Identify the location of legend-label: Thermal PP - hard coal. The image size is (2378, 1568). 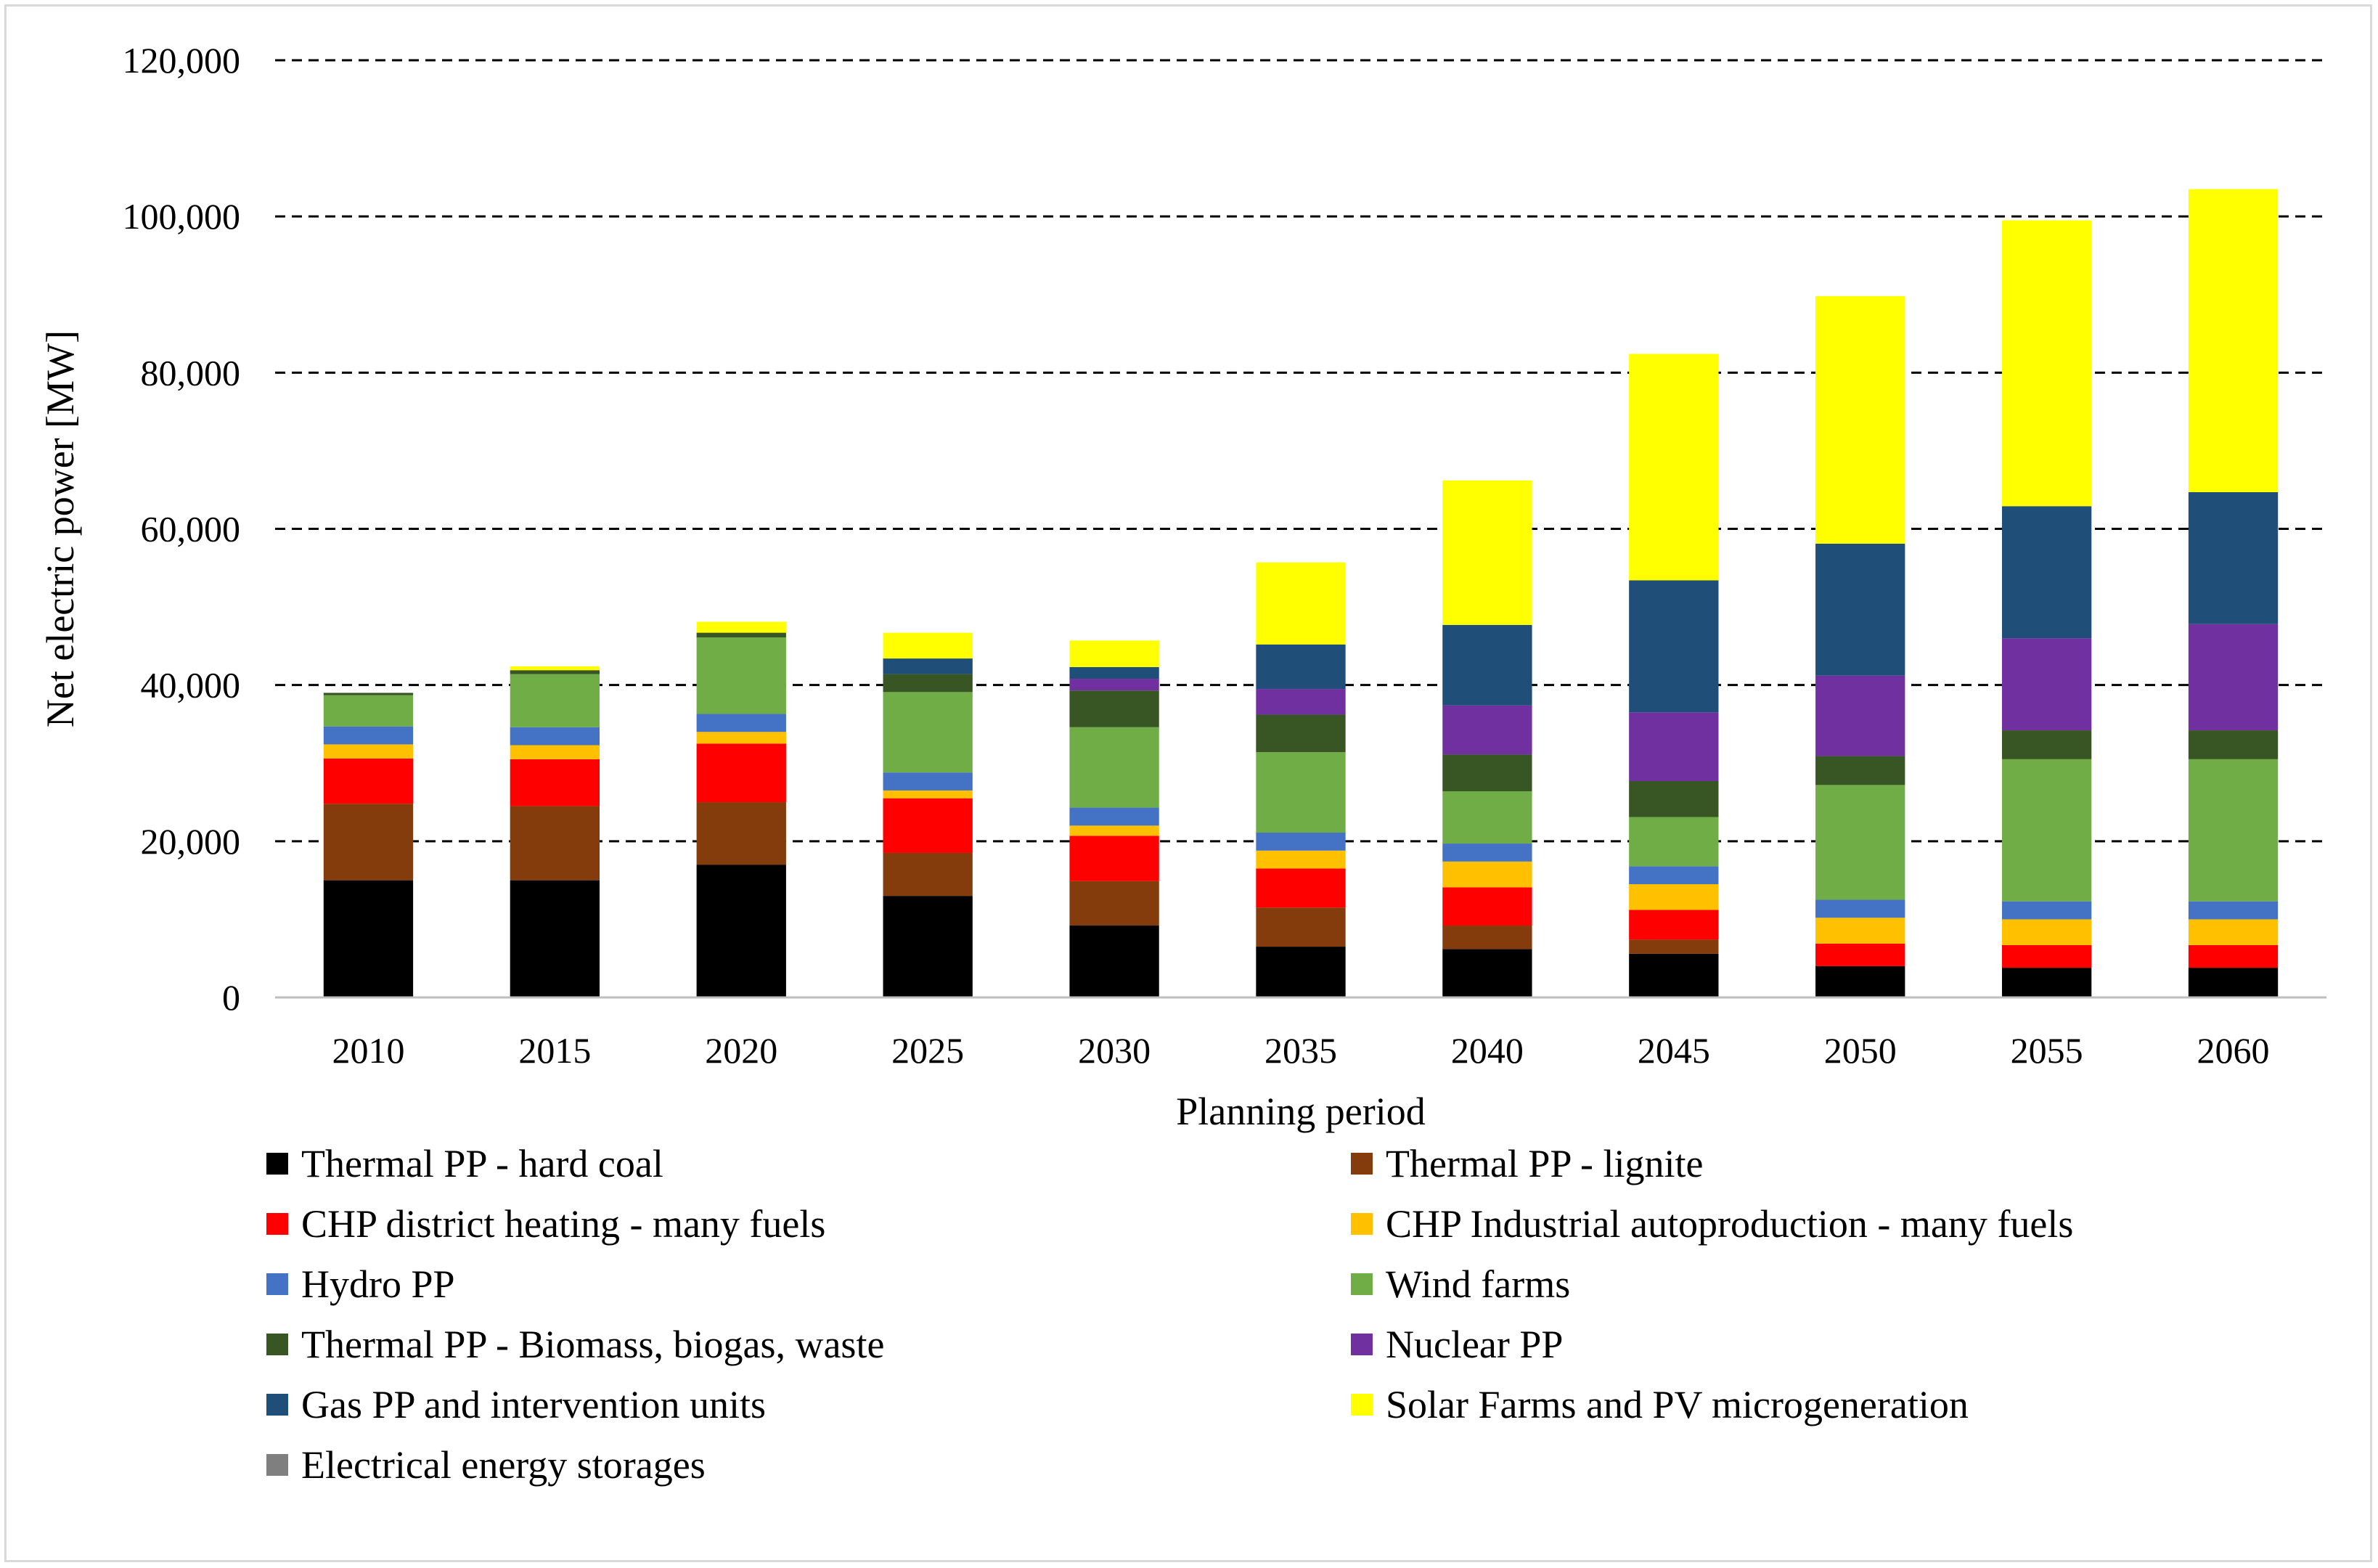
(482, 1164).